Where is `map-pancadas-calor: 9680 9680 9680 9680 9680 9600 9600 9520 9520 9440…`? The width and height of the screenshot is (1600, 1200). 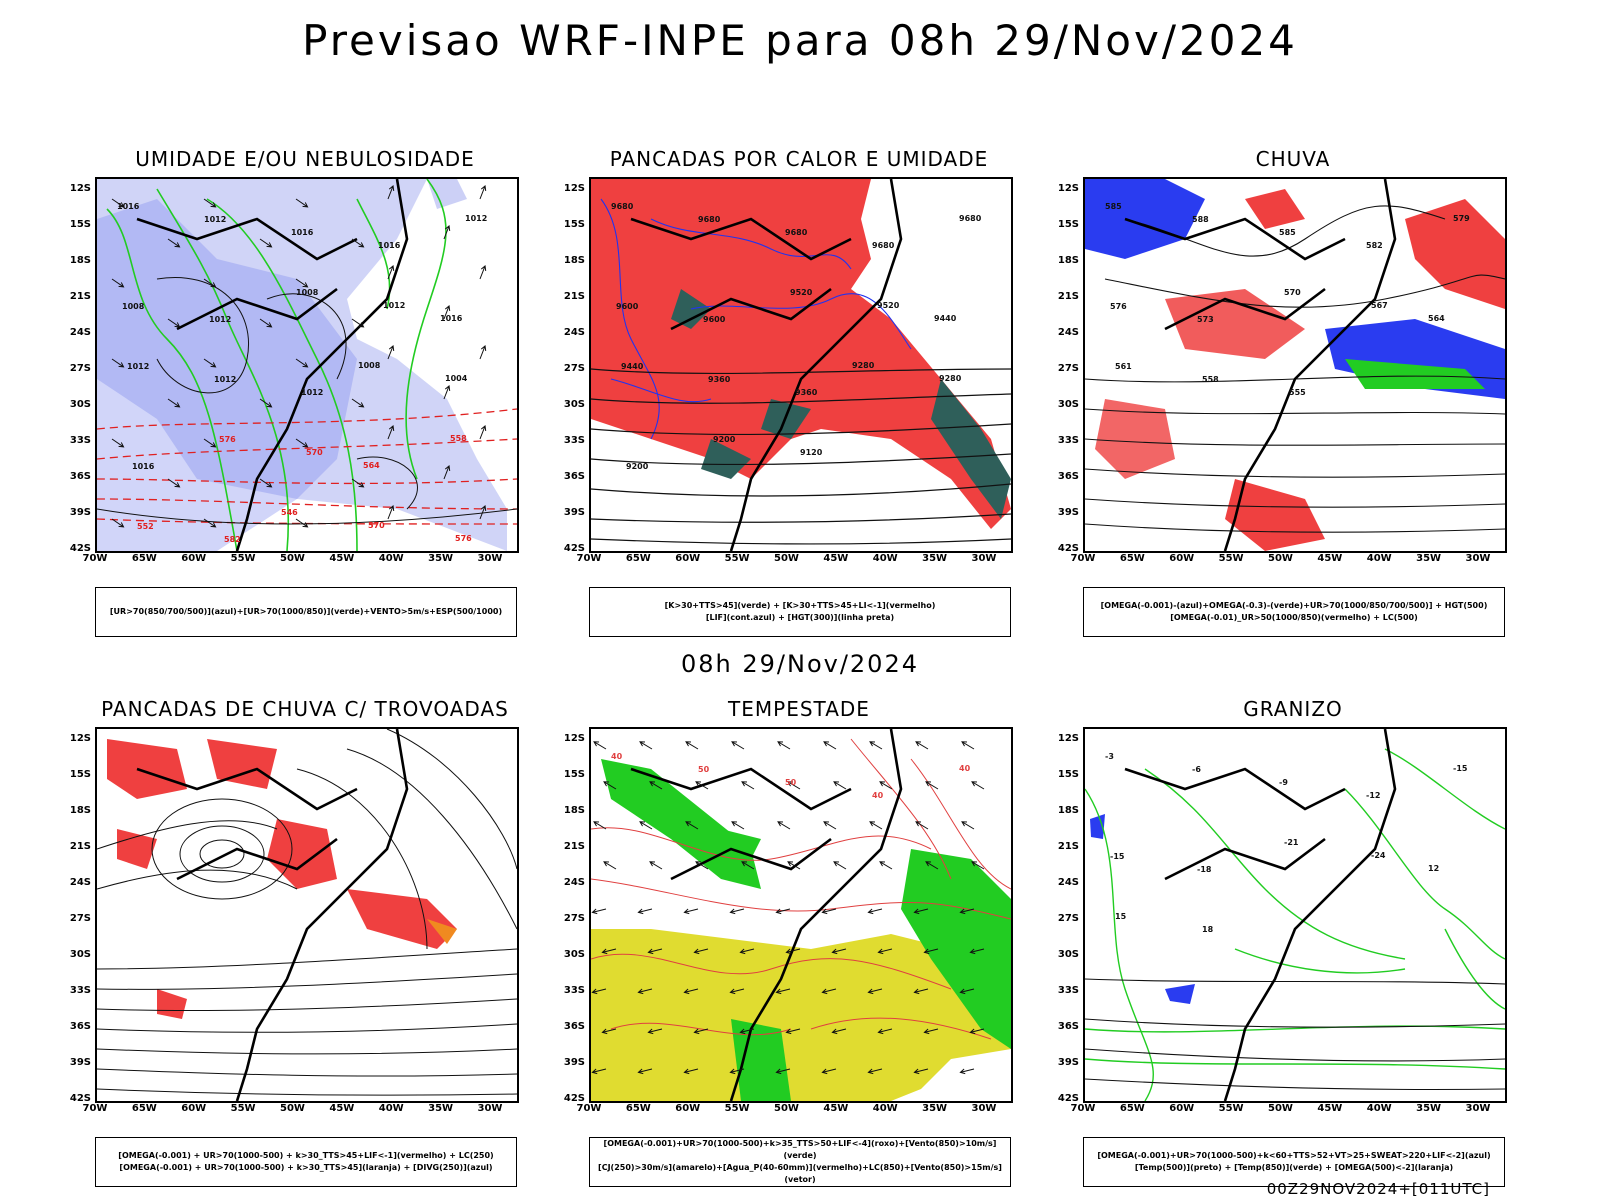
map-pancadas-calor: 9680 9680 9680 9680 9680 9600 9600 9520 9520 9440… is located at coordinates (801, 365).